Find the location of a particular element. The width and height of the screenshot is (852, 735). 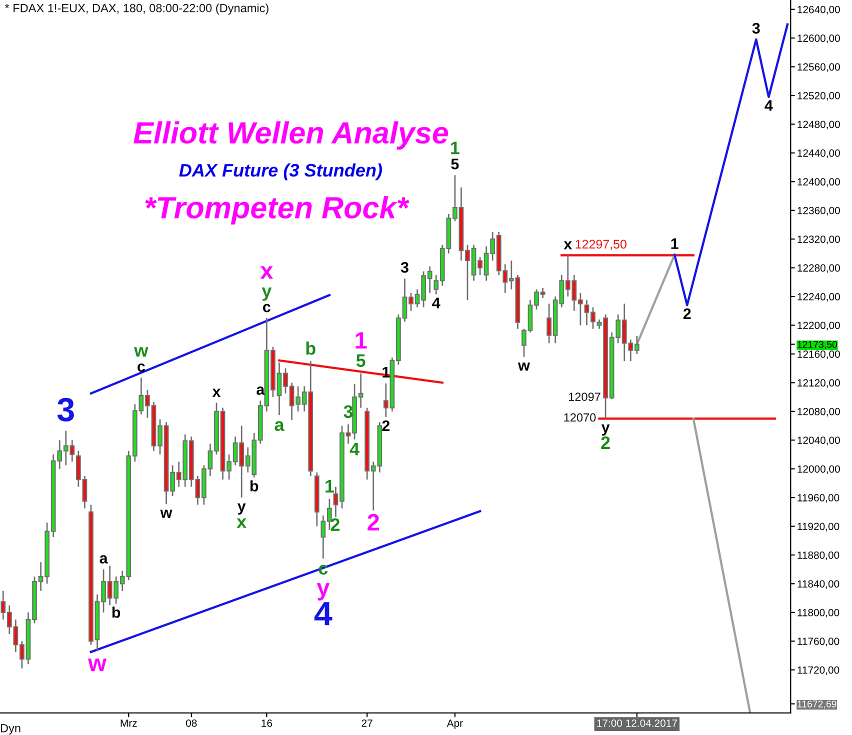

y-tick-label: 12120,00 is located at coordinates (819, 383).